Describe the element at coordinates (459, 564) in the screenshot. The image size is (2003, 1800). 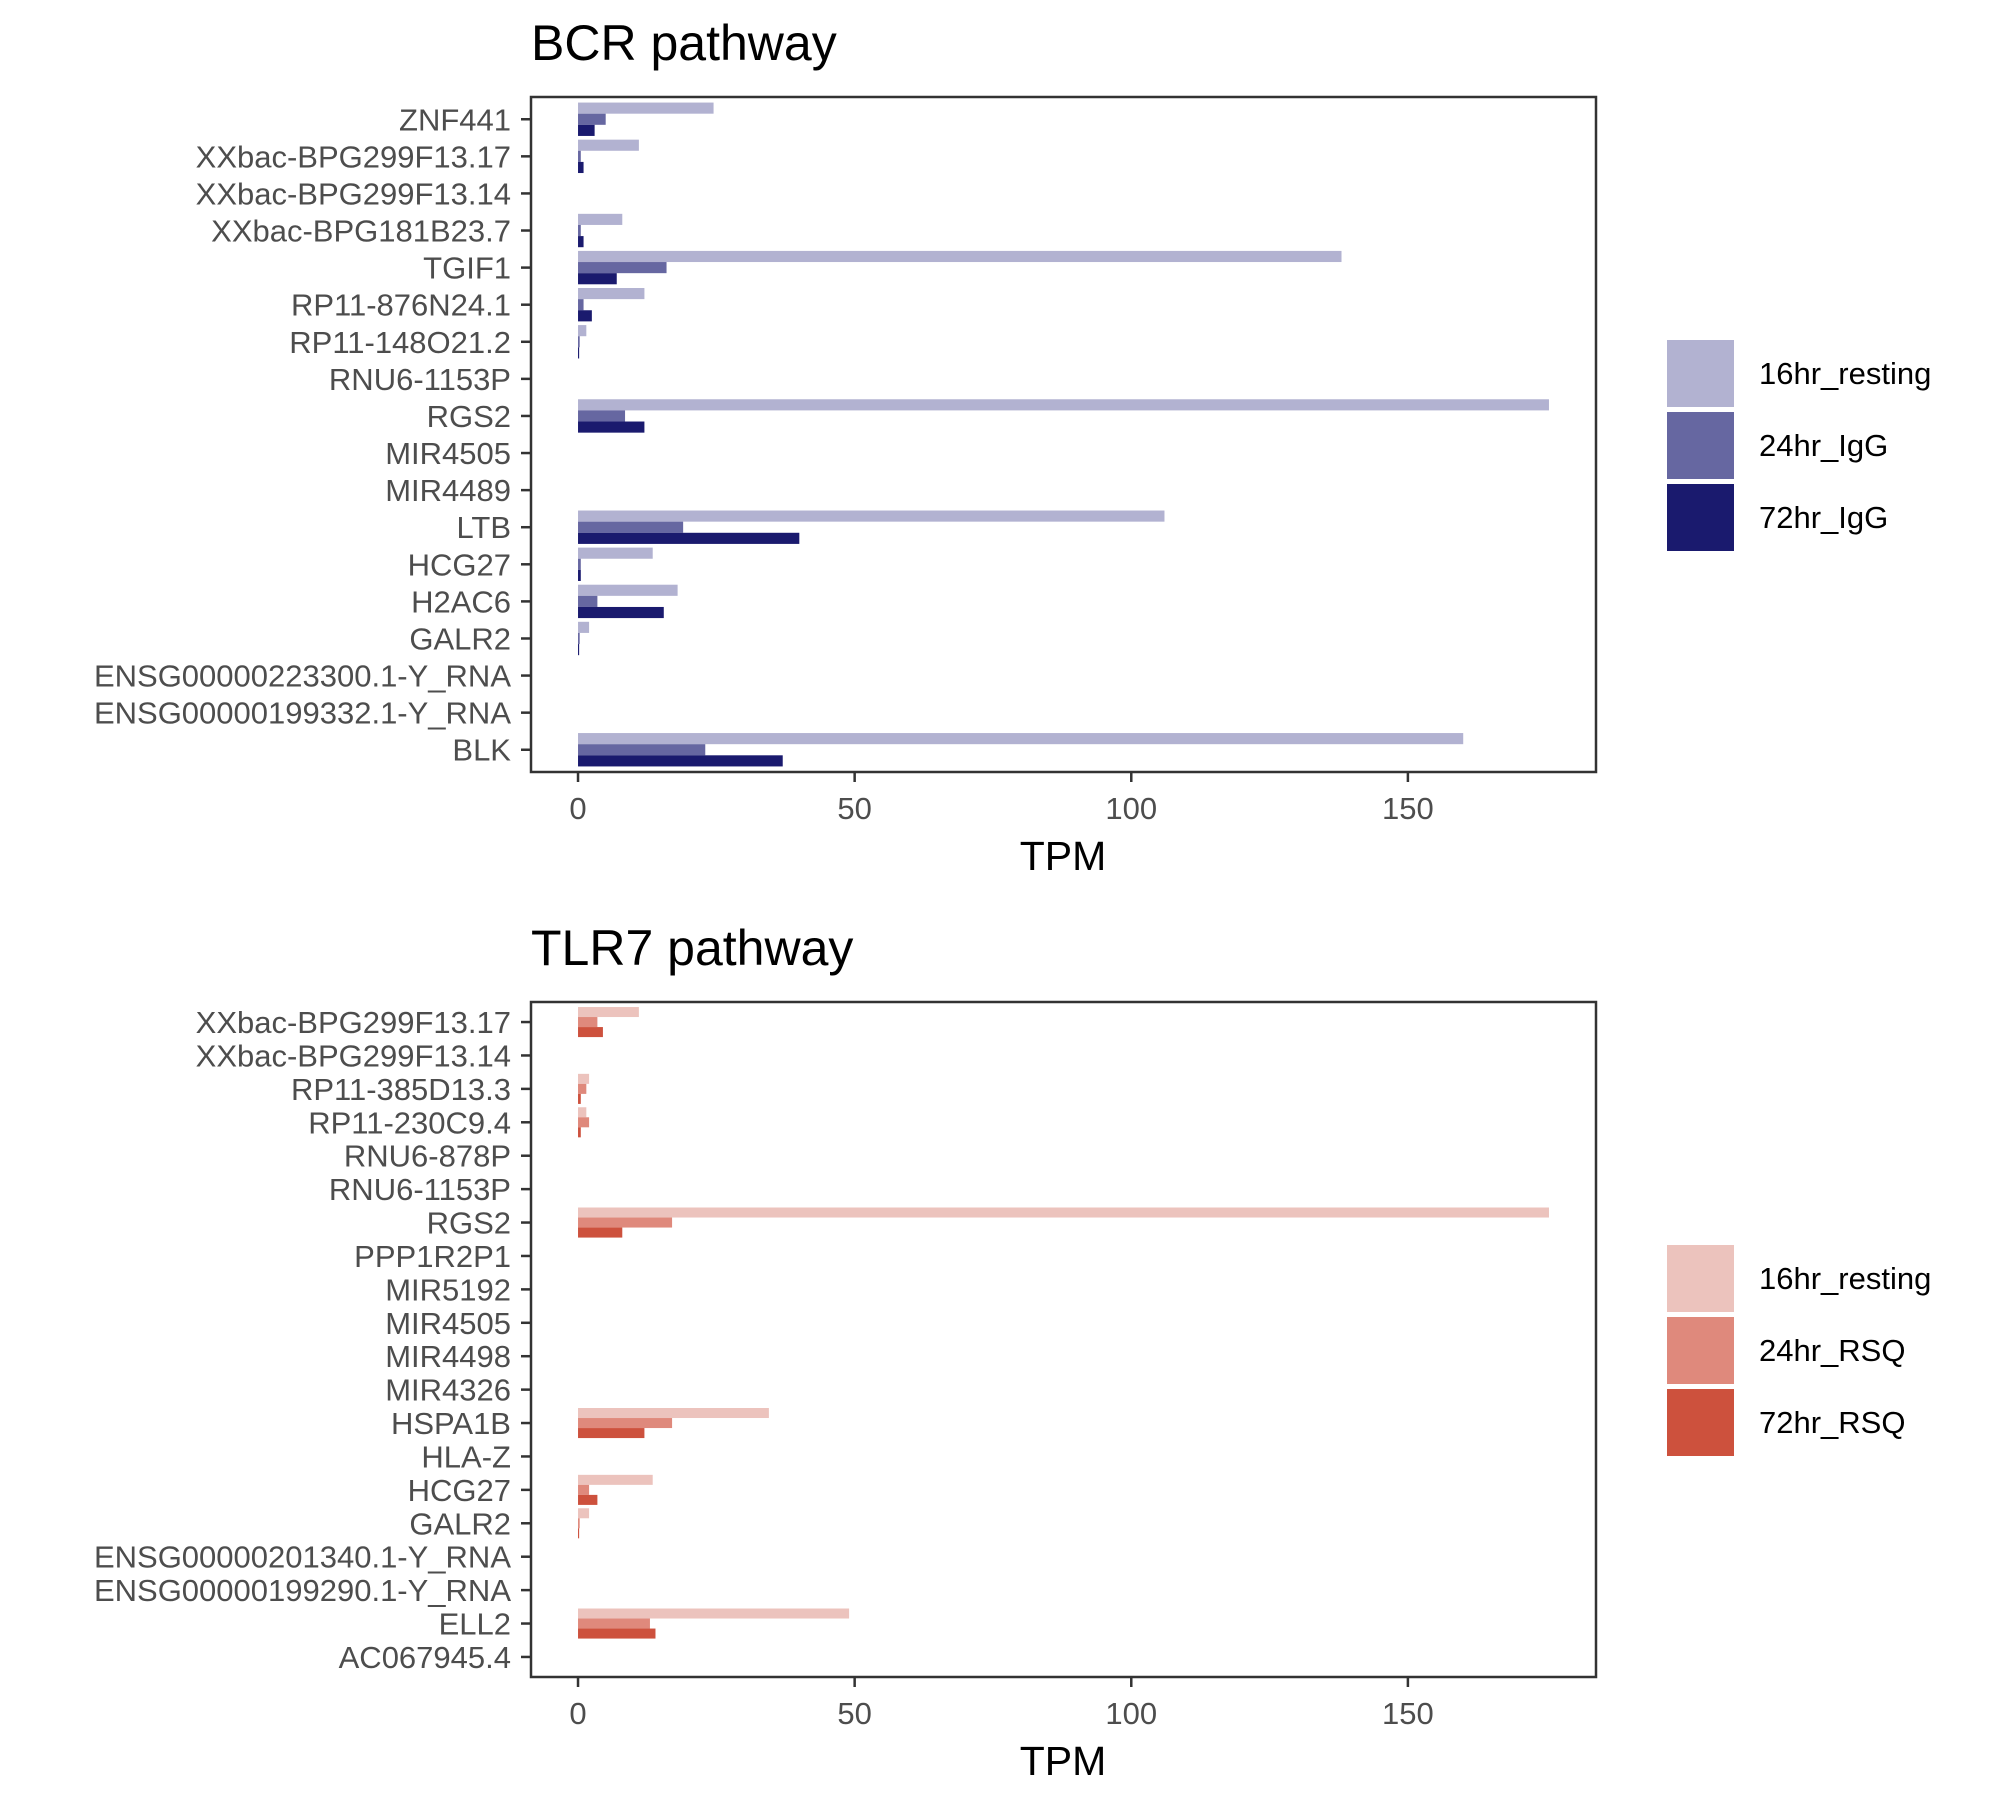
I see `y-tick-label: HCG27` at that location.